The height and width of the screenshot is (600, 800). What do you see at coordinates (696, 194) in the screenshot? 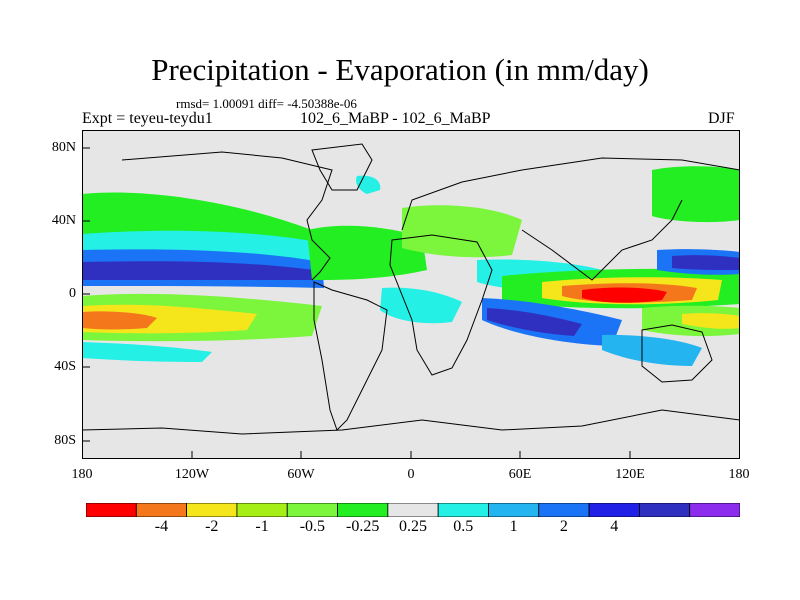
I see `field-green-northwest-pacific` at bounding box center [696, 194].